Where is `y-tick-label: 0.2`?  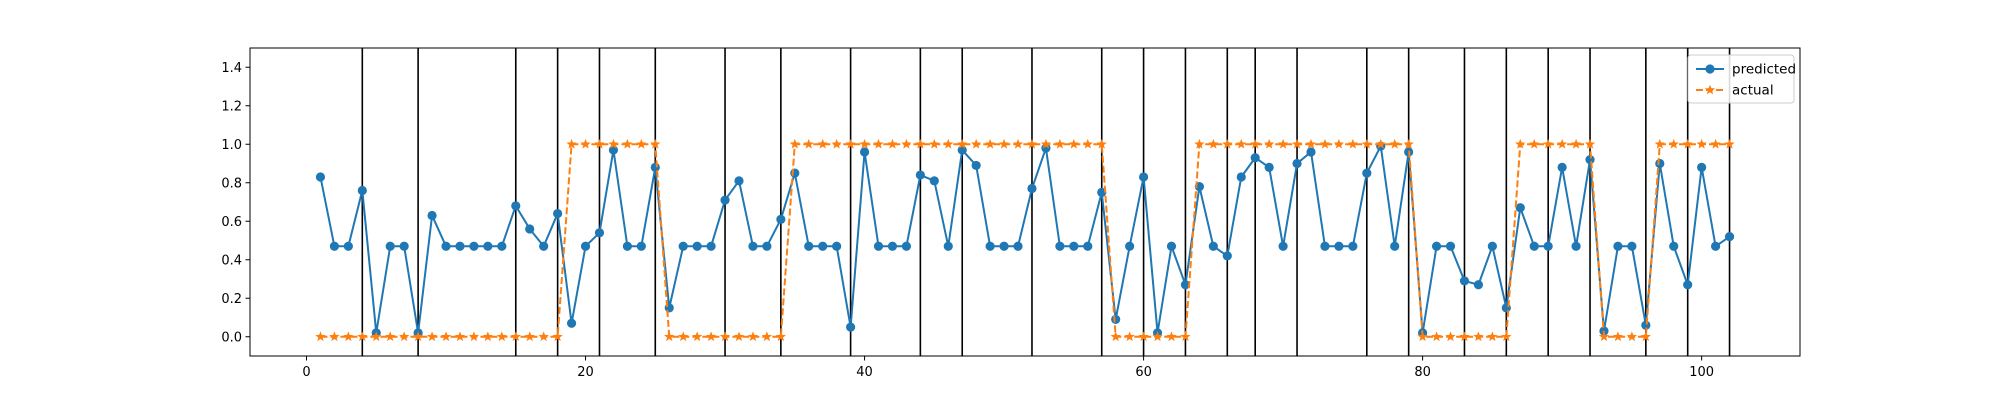 y-tick-label: 0.2 is located at coordinates (231, 299).